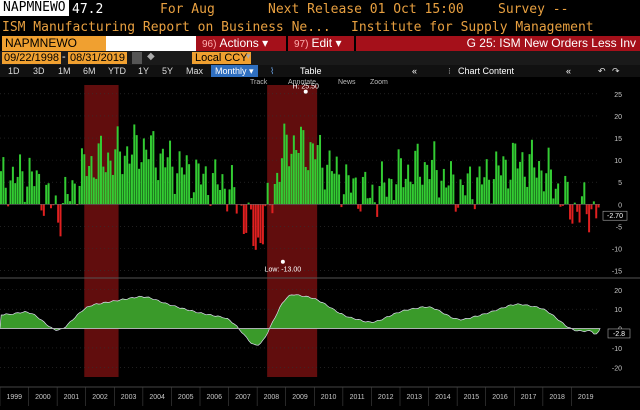  I want to click on table-button: Table, so click(311, 71).